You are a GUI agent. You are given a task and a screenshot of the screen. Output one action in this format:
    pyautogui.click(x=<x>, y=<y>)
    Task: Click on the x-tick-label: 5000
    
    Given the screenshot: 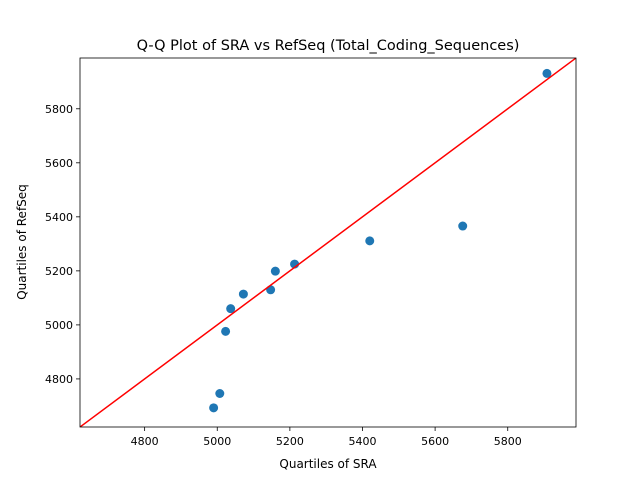 What is the action you would take?
    pyautogui.click(x=217, y=441)
    